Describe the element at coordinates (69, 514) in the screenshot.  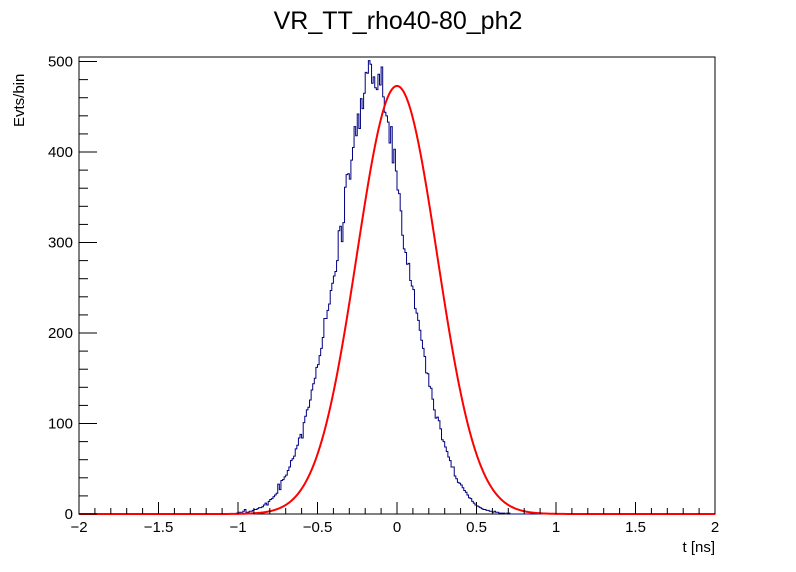
I see `y-tick-label: 0` at that location.